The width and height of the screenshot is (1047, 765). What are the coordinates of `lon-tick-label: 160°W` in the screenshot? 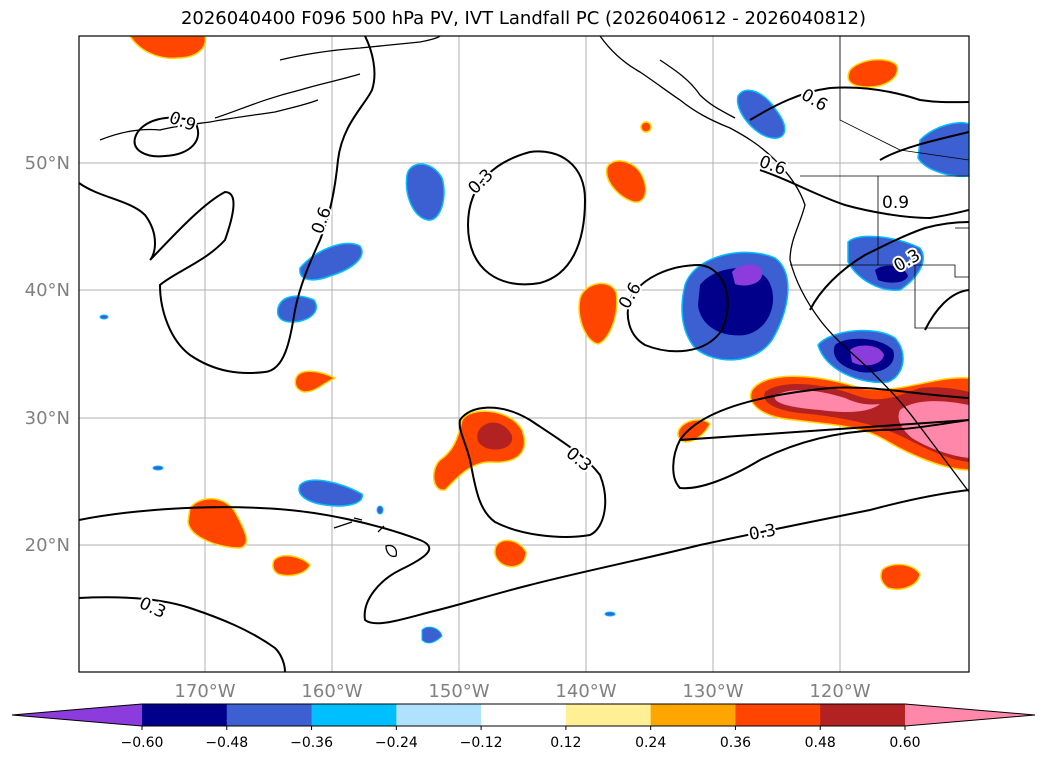 It's located at (331, 691).